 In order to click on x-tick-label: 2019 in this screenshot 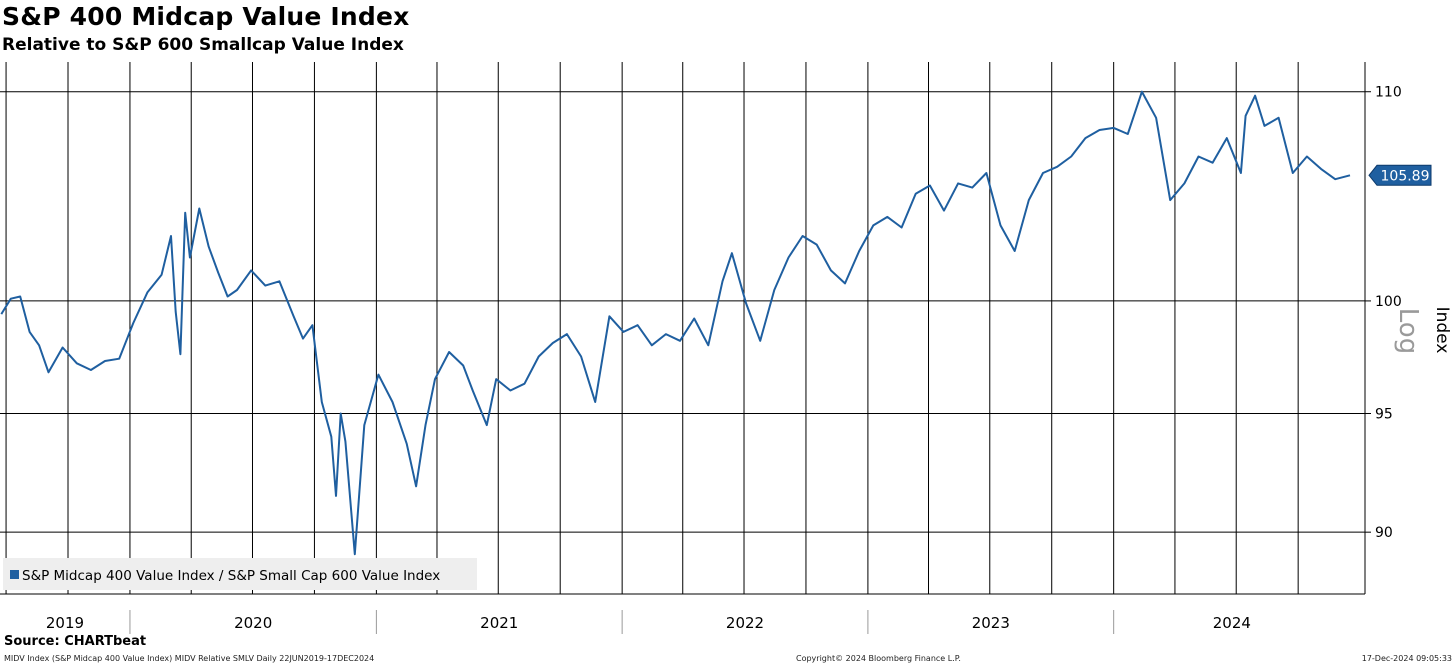, I will do `click(65, 623)`.